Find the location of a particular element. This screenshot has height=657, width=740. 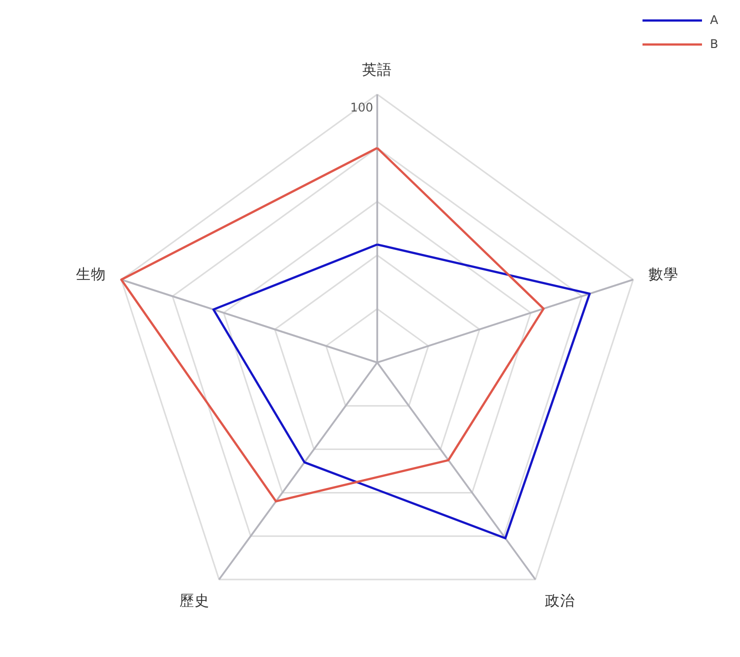

legend-label: A is located at coordinates (715, 20).